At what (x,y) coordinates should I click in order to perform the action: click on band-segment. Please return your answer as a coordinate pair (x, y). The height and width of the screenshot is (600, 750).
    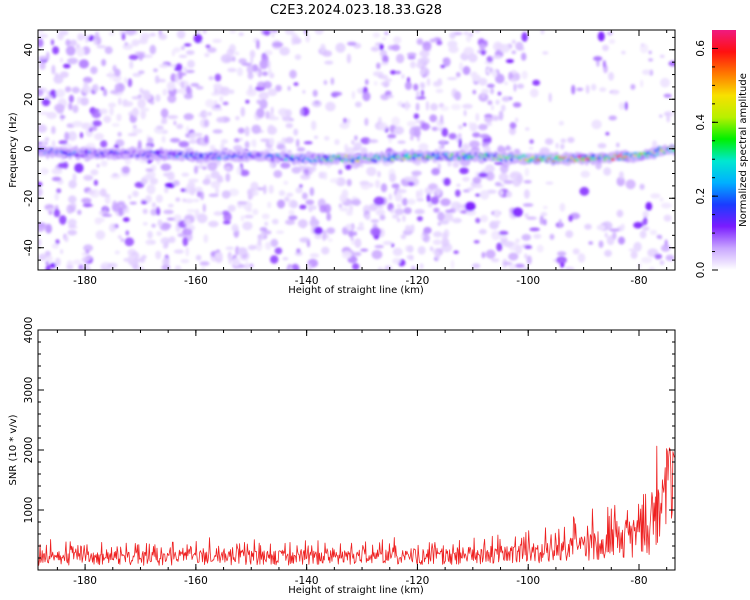
    Looking at the image, I should click on (673, 150).